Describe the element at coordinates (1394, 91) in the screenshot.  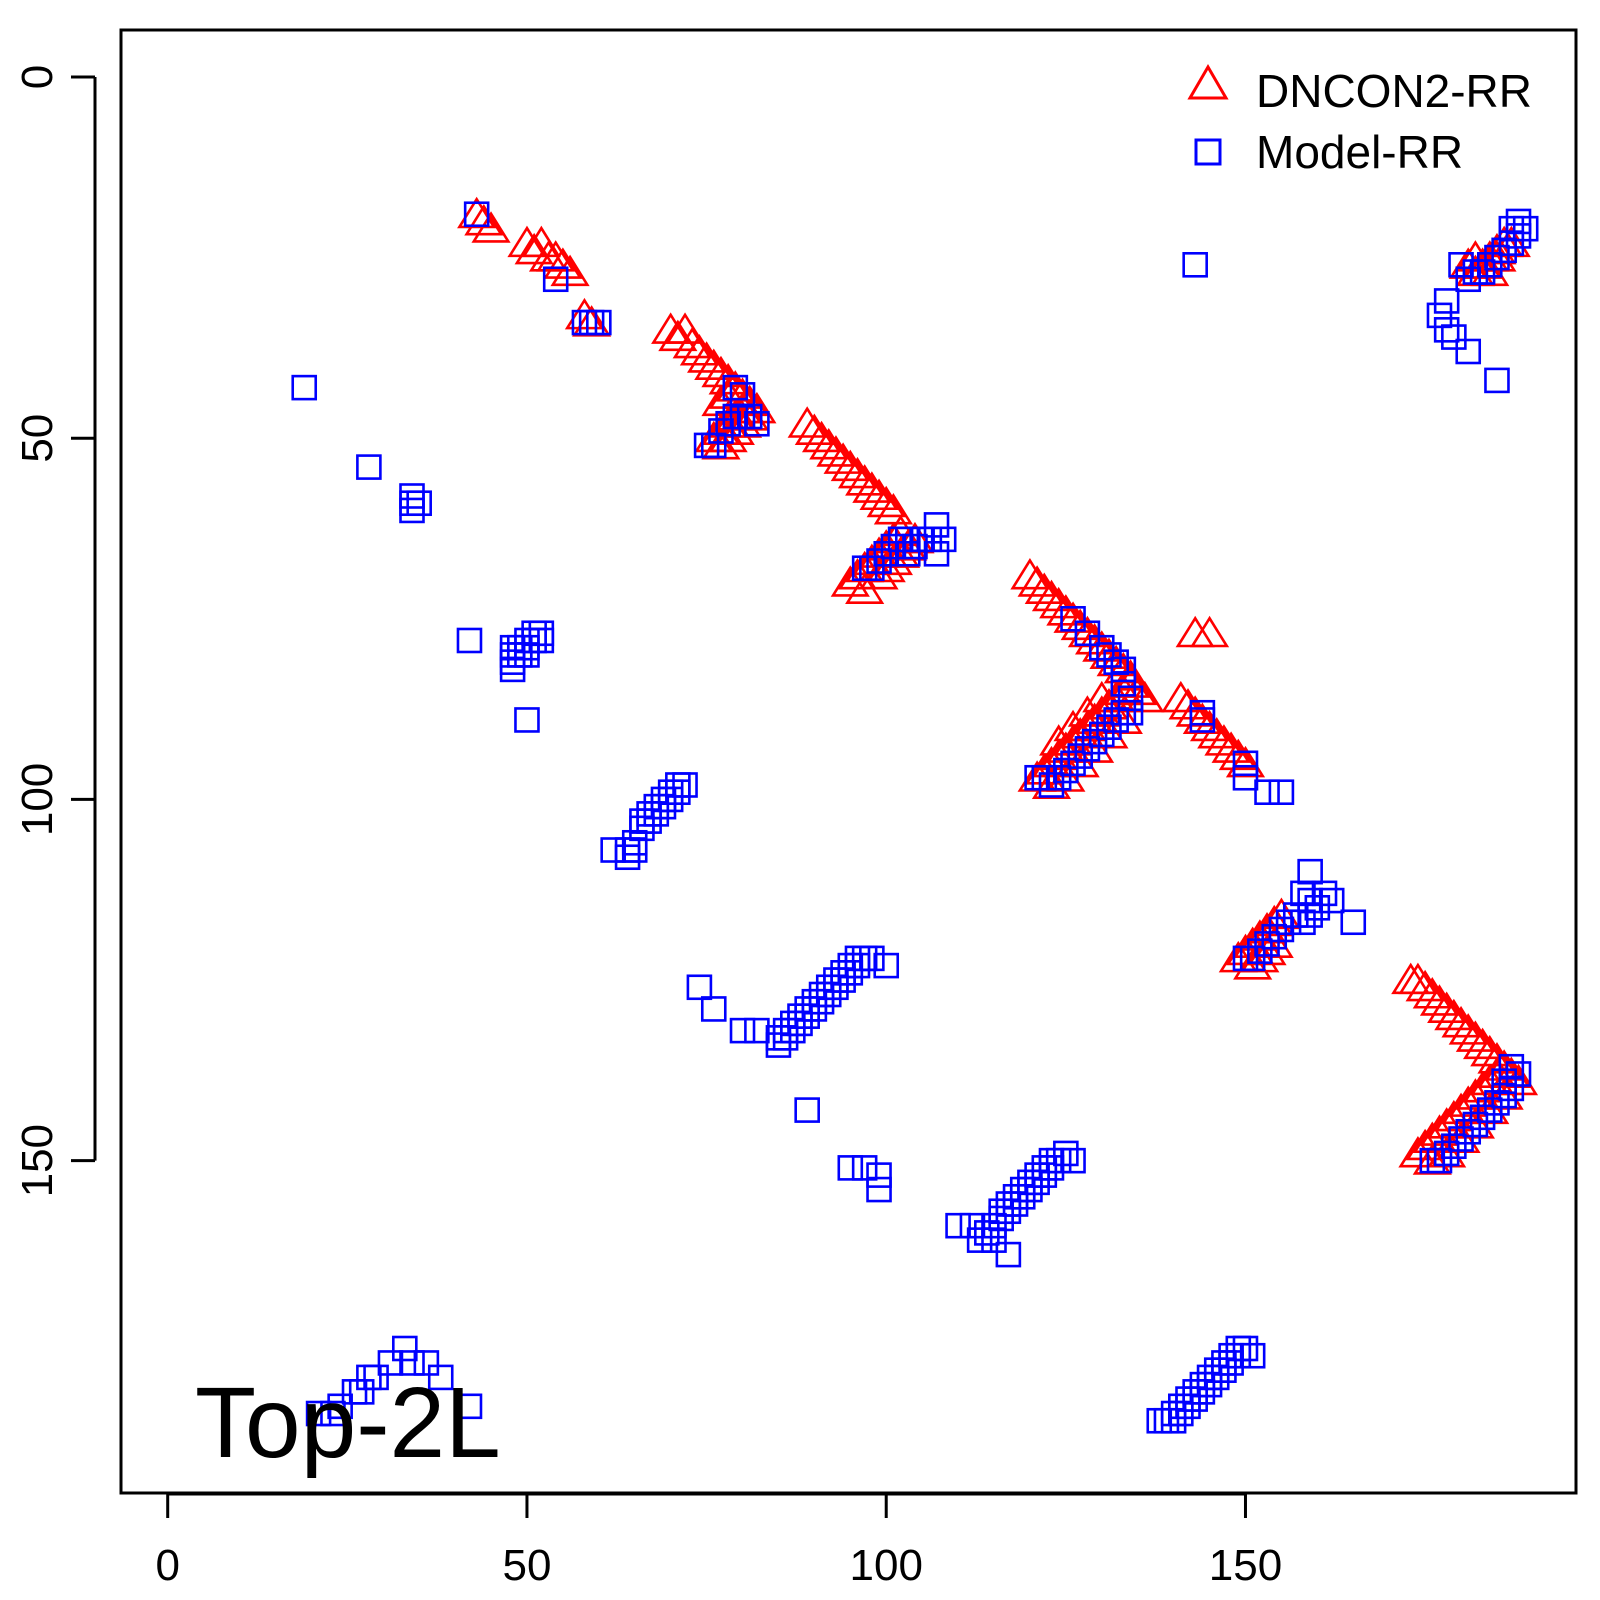
I see `legend-label-dncon2-rr: DNCON2-RR` at that location.